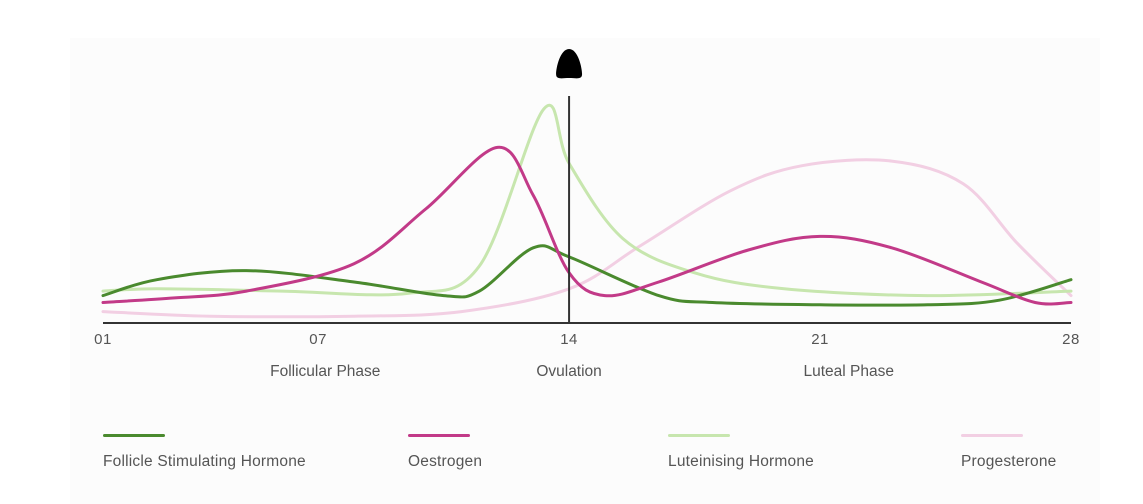  Describe the element at coordinates (1009, 461) in the screenshot. I see `legend-label-progesterone: Progesterone` at that location.